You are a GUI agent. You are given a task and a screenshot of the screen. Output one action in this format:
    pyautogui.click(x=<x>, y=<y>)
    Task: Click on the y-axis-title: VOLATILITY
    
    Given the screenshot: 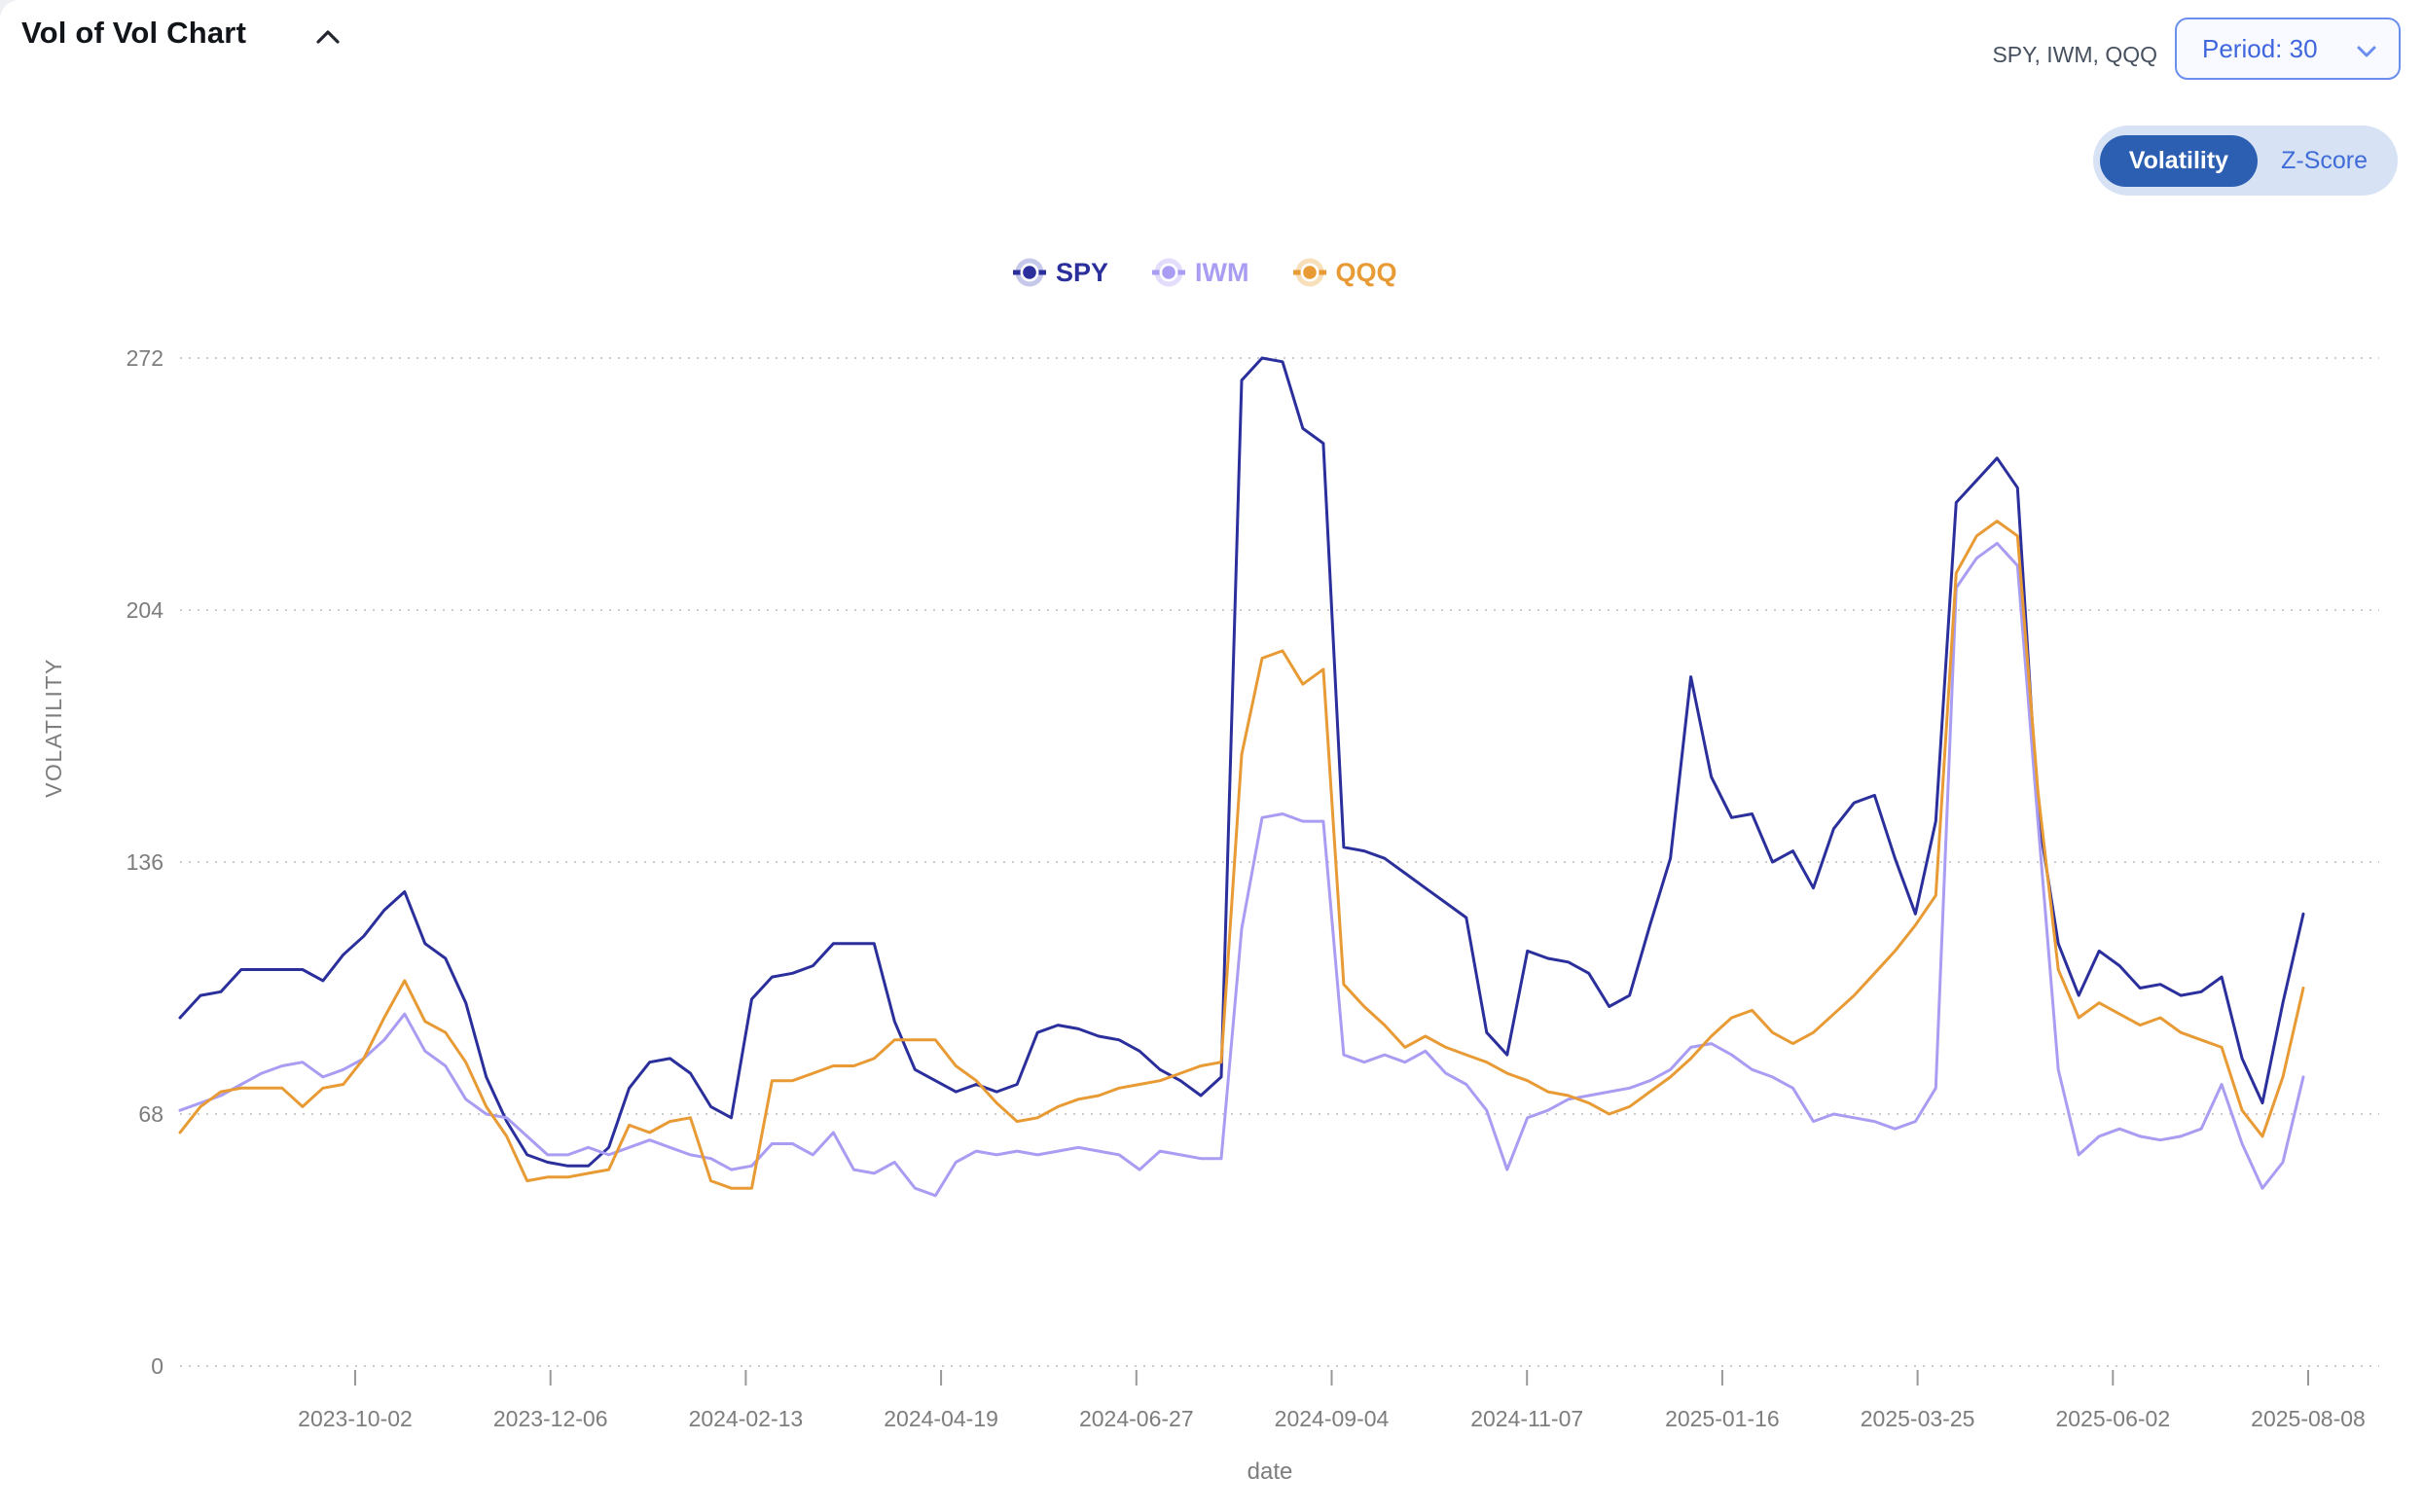 What is the action you would take?
    pyautogui.click(x=53, y=728)
    